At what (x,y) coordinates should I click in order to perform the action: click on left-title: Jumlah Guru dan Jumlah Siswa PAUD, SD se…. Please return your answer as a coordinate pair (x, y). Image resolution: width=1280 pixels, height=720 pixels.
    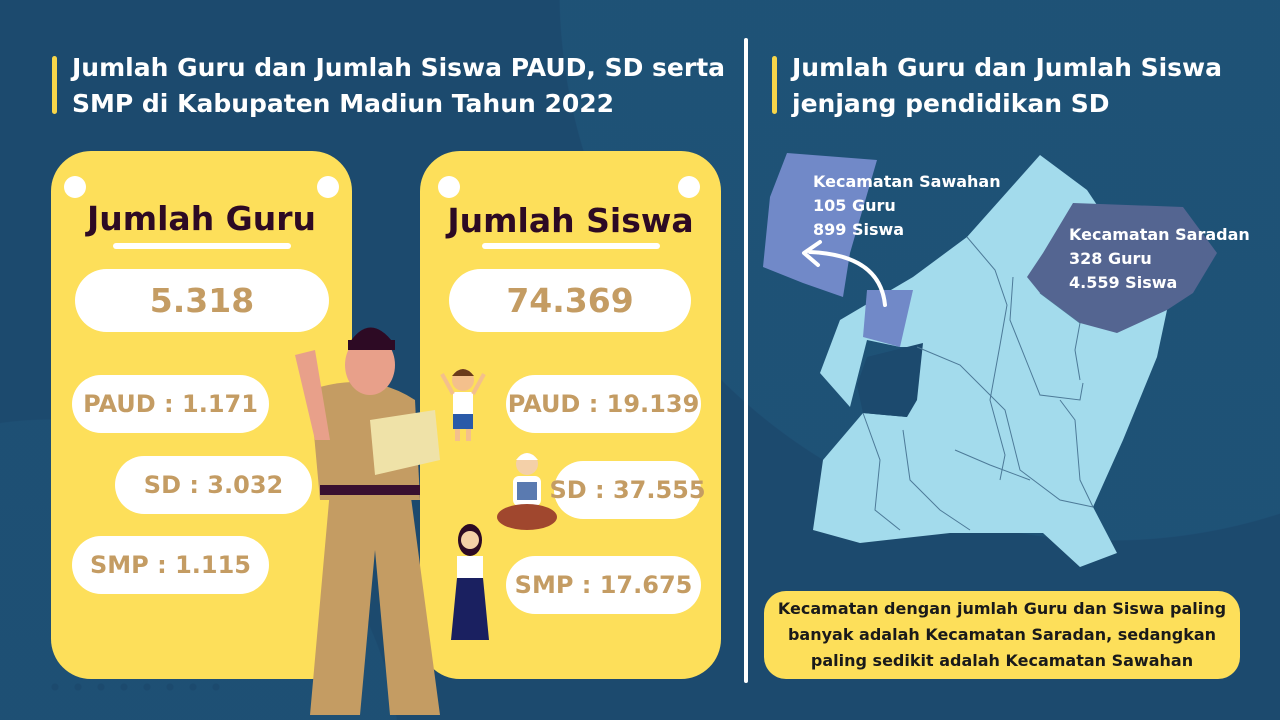
    Looking at the image, I should click on (392, 86).